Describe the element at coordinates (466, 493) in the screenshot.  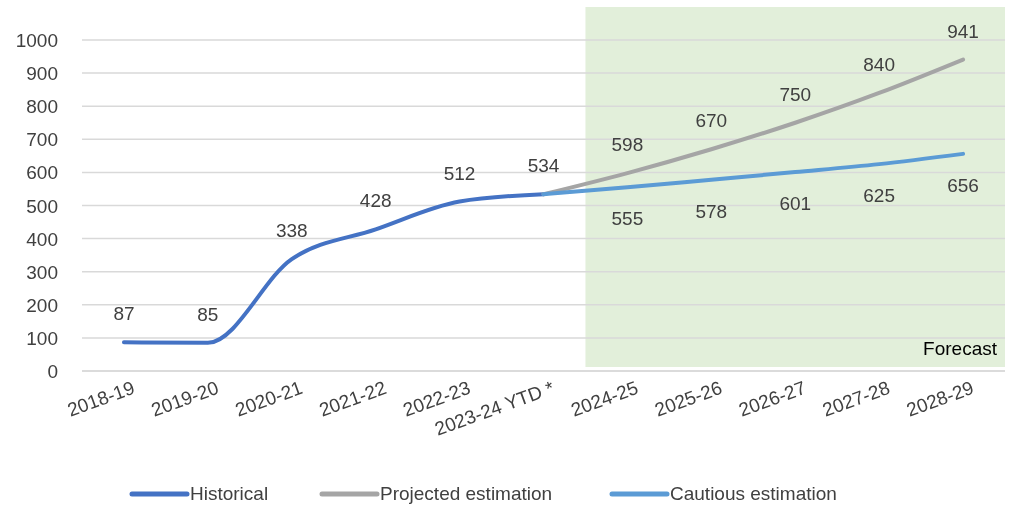
I see `legend-label: Projected estimation` at that location.